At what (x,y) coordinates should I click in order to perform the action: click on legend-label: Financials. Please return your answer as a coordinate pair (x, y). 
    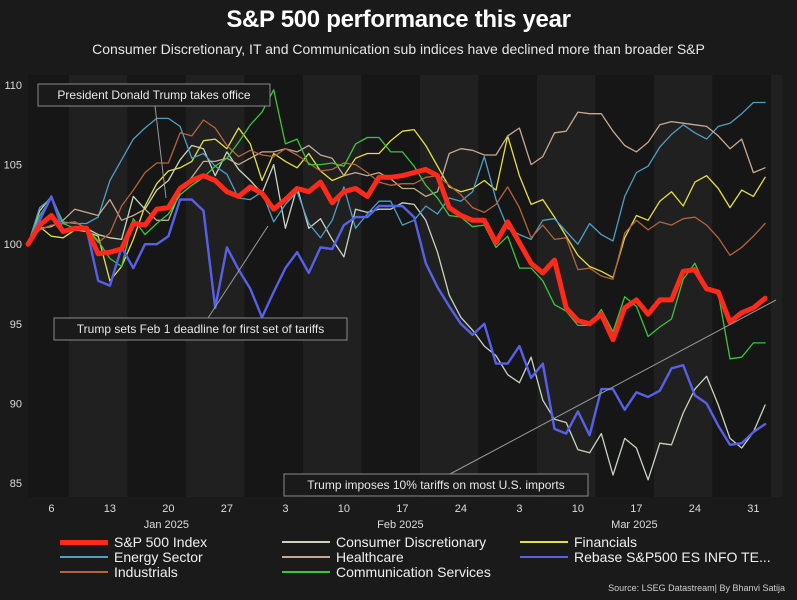
    Looking at the image, I should click on (606, 542).